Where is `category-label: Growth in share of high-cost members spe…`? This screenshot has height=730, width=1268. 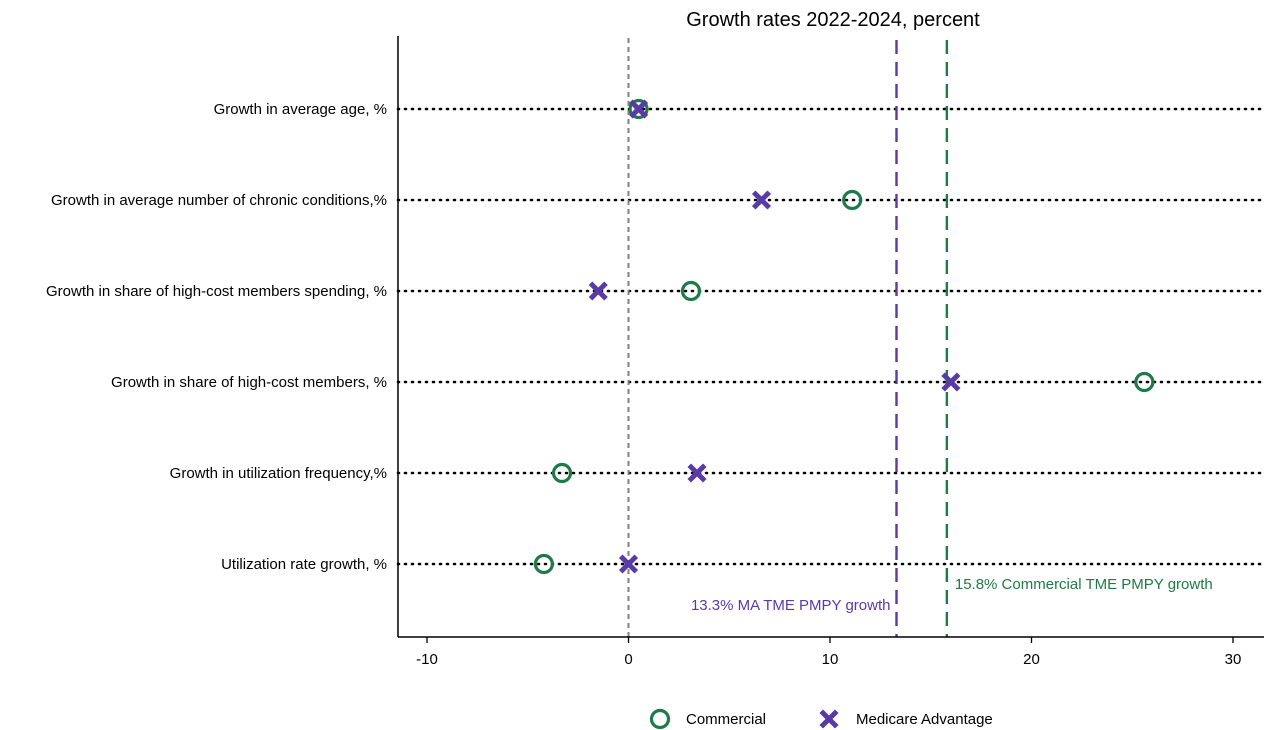
category-label: Growth in share of high-cost members spe… is located at coordinates (216, 291).